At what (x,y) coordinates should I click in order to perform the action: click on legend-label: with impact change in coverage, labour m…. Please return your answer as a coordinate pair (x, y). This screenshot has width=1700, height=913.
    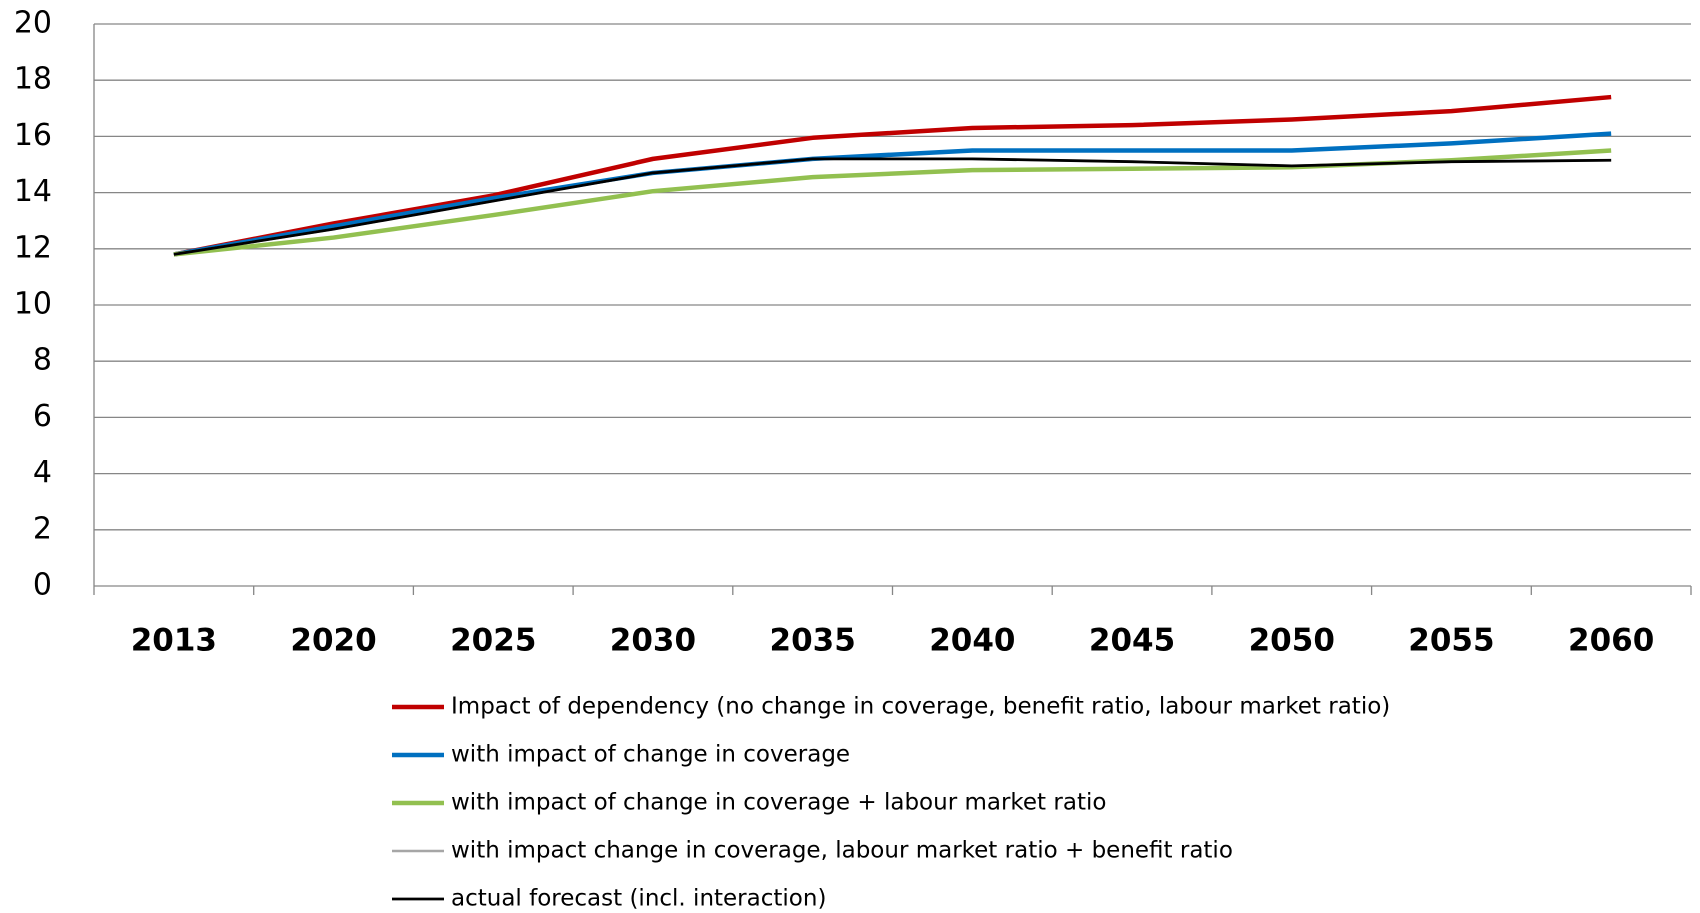
    Looking at the image, I should click on (842, 851).